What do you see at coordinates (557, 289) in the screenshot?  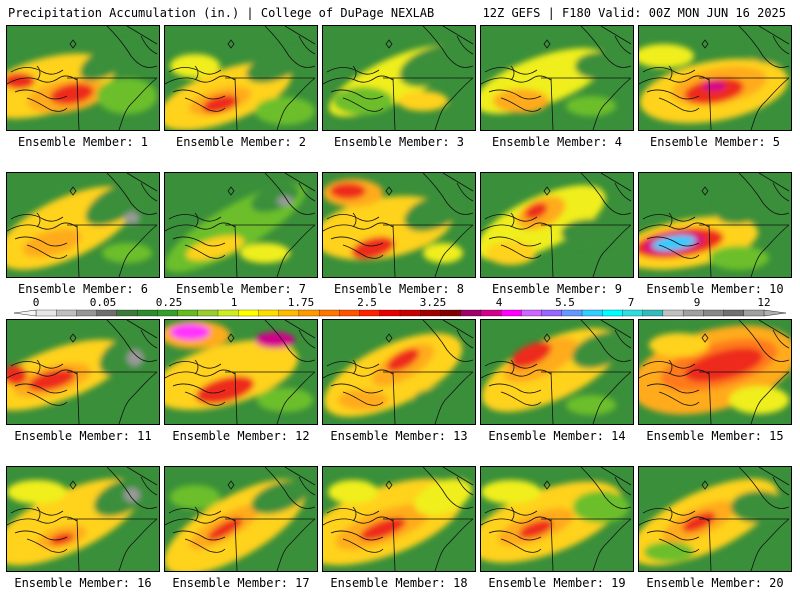 I see `ensemble-member-label: Ensemble Member: 9` at bounding box center [557, 289].